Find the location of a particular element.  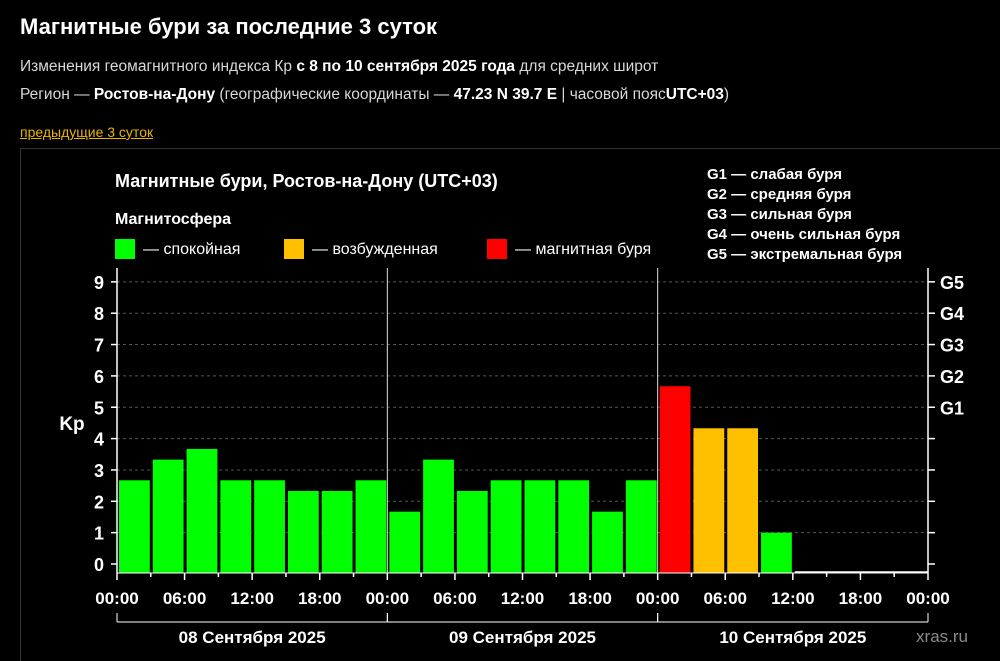

region-name: Ростов-на-Дону is located at coordinates (154, 94).